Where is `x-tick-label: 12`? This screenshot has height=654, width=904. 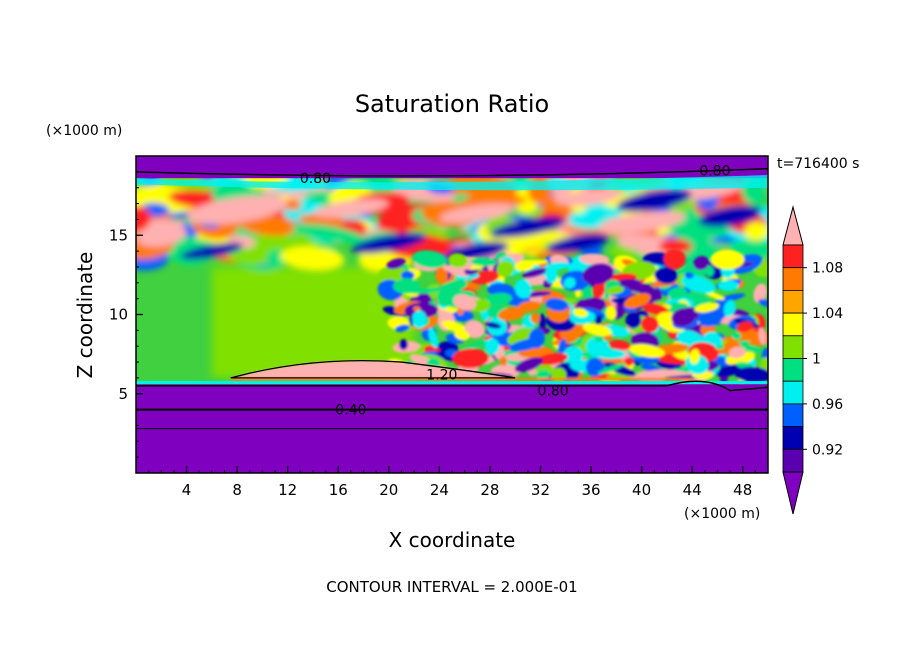
x-tick-label: 12 is located at coordinates (287, 490).